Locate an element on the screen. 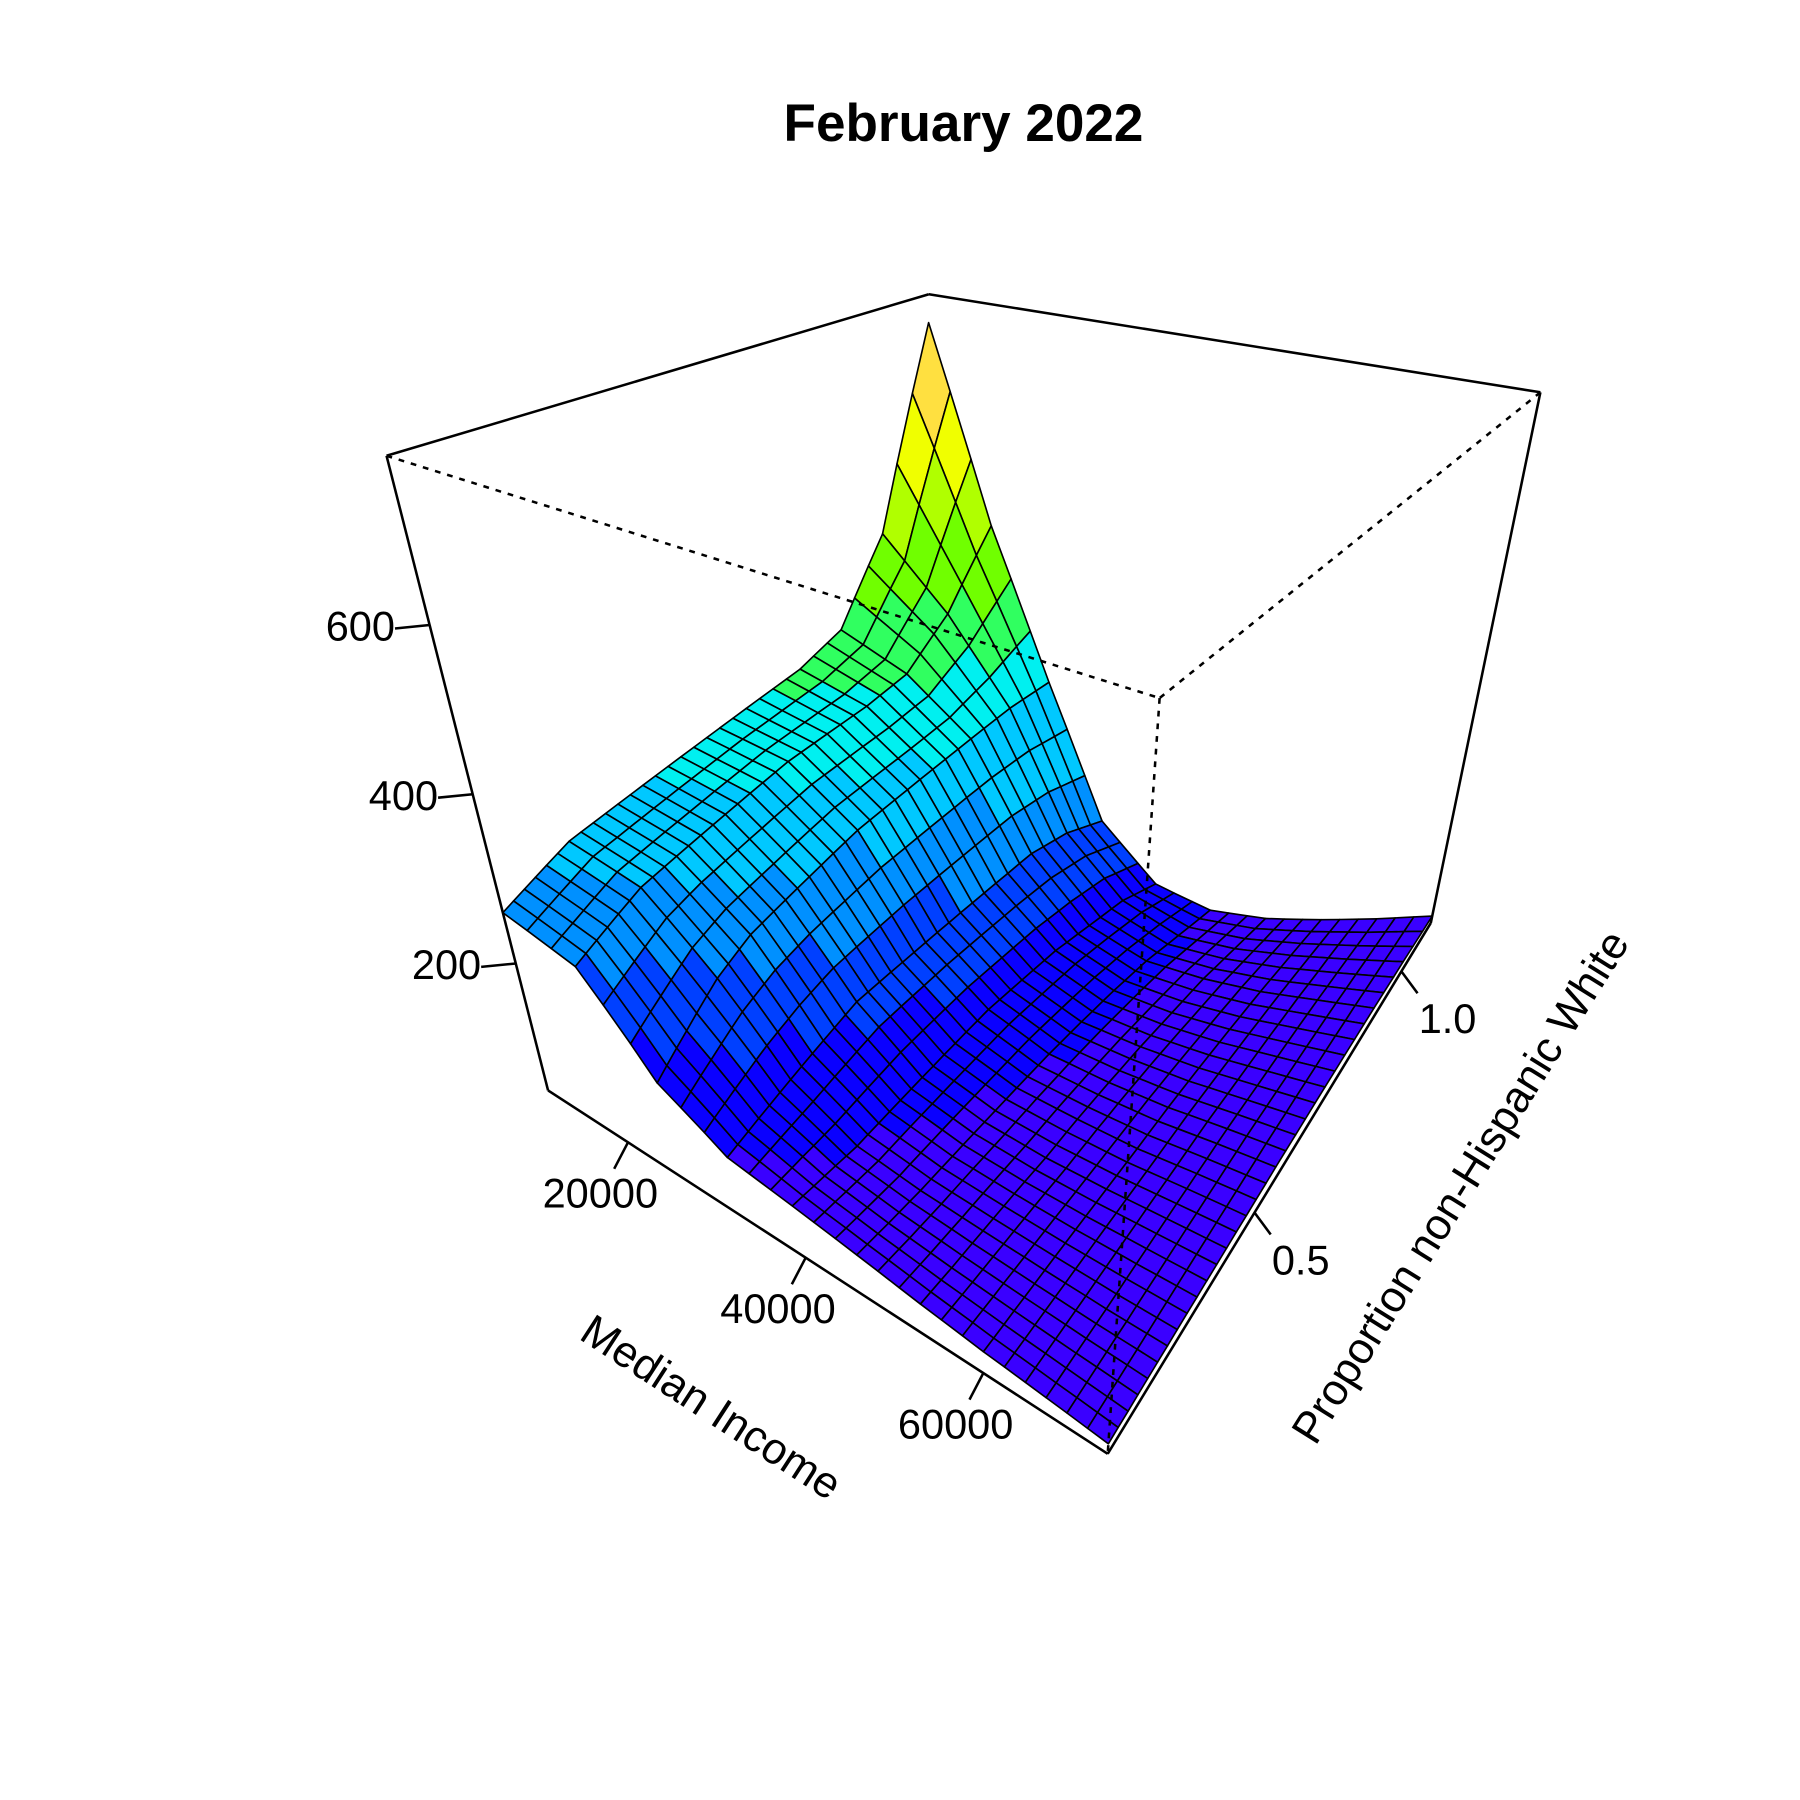  z-tick-label: 400 is located at coordinates (403, 795).